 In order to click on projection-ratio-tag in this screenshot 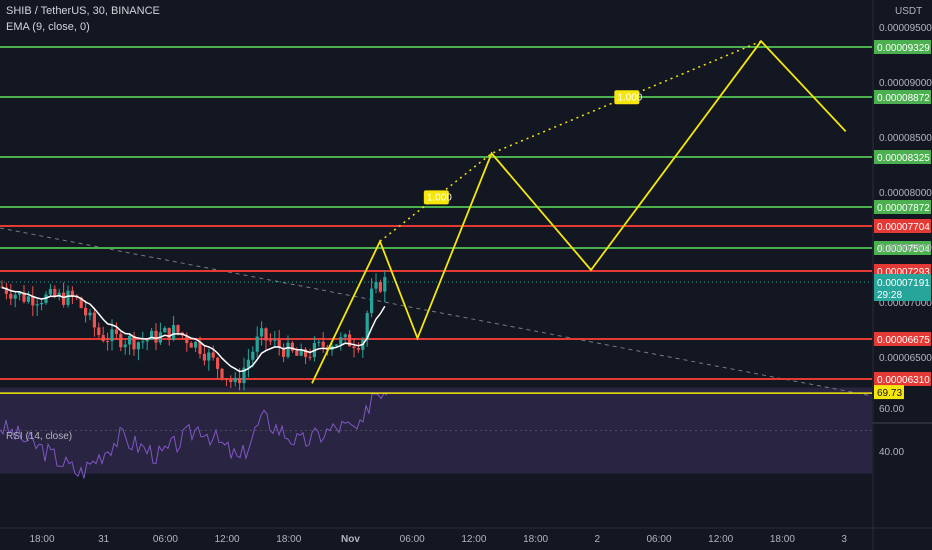, I will do `click(436, 197)`.